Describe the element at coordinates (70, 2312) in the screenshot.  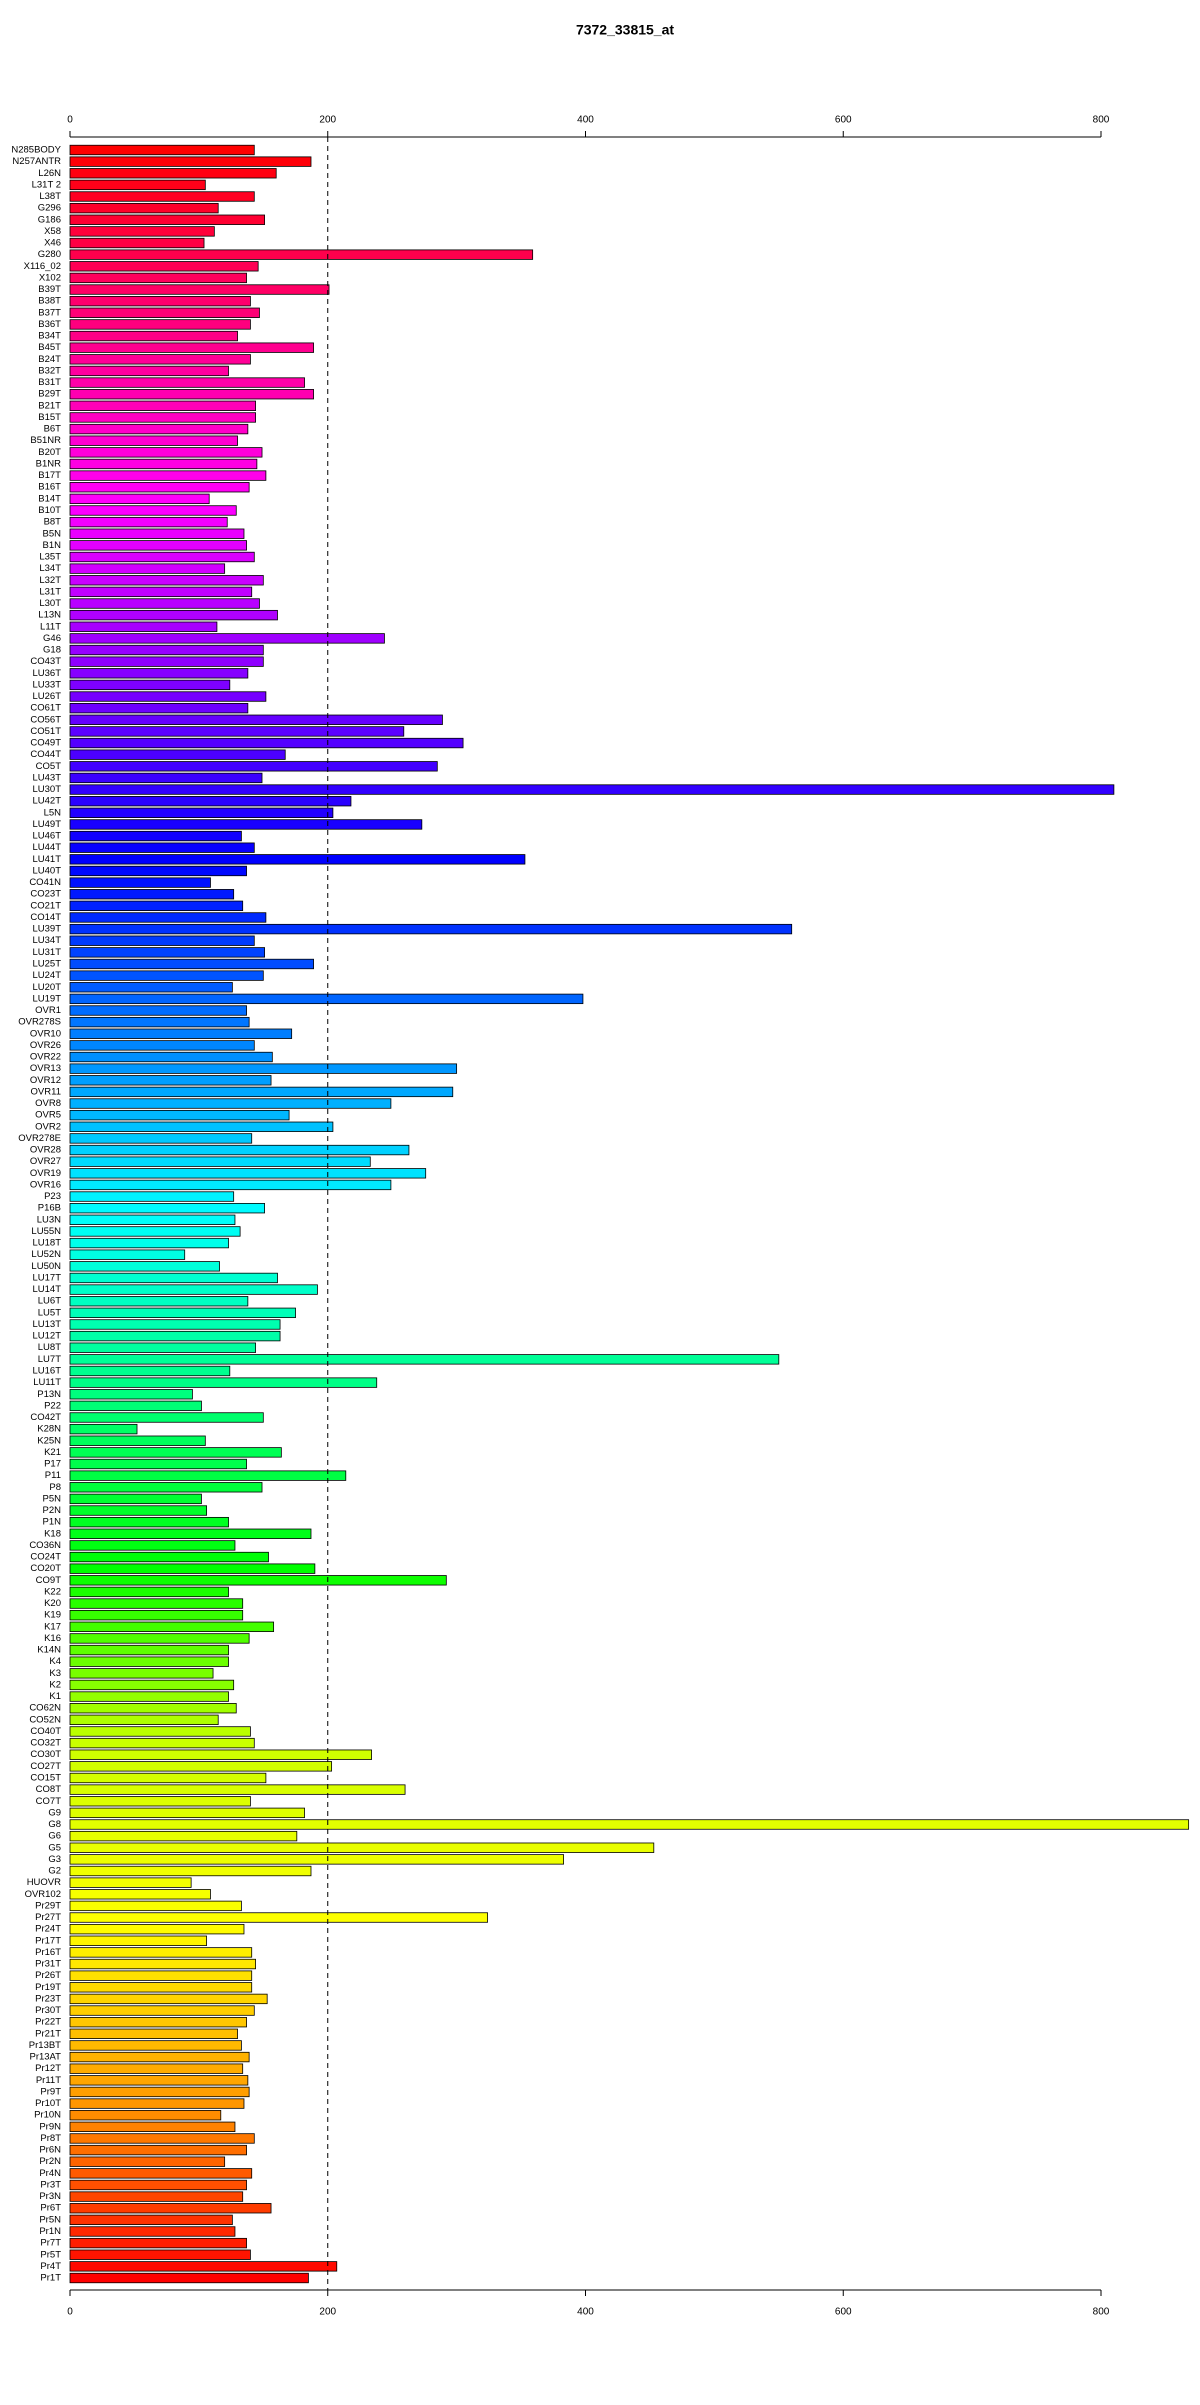
I see `x-tick-label: 0` at that location.